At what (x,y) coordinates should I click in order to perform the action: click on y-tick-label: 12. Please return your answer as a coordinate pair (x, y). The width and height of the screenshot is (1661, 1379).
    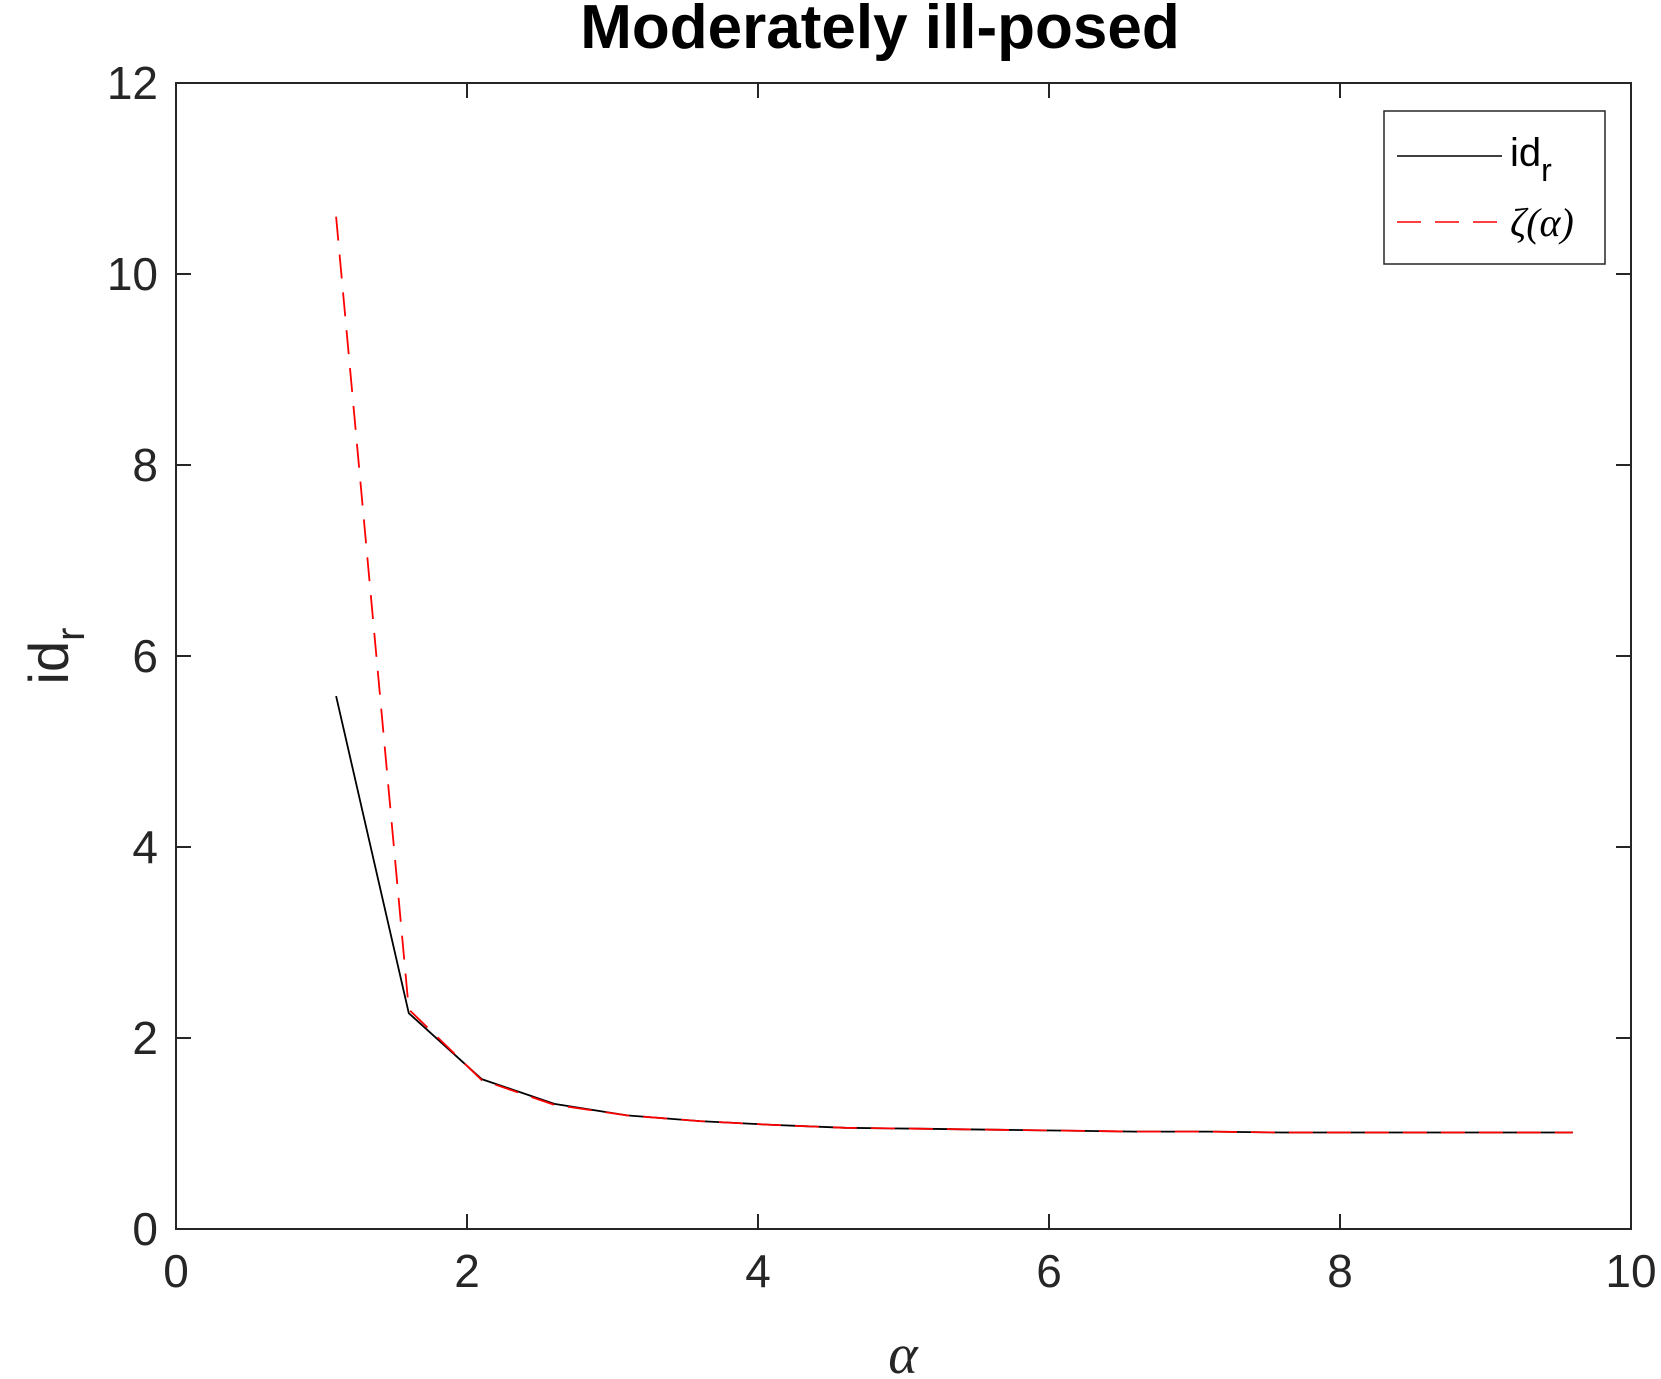
    Looking at the image, I should click on (132, 83).